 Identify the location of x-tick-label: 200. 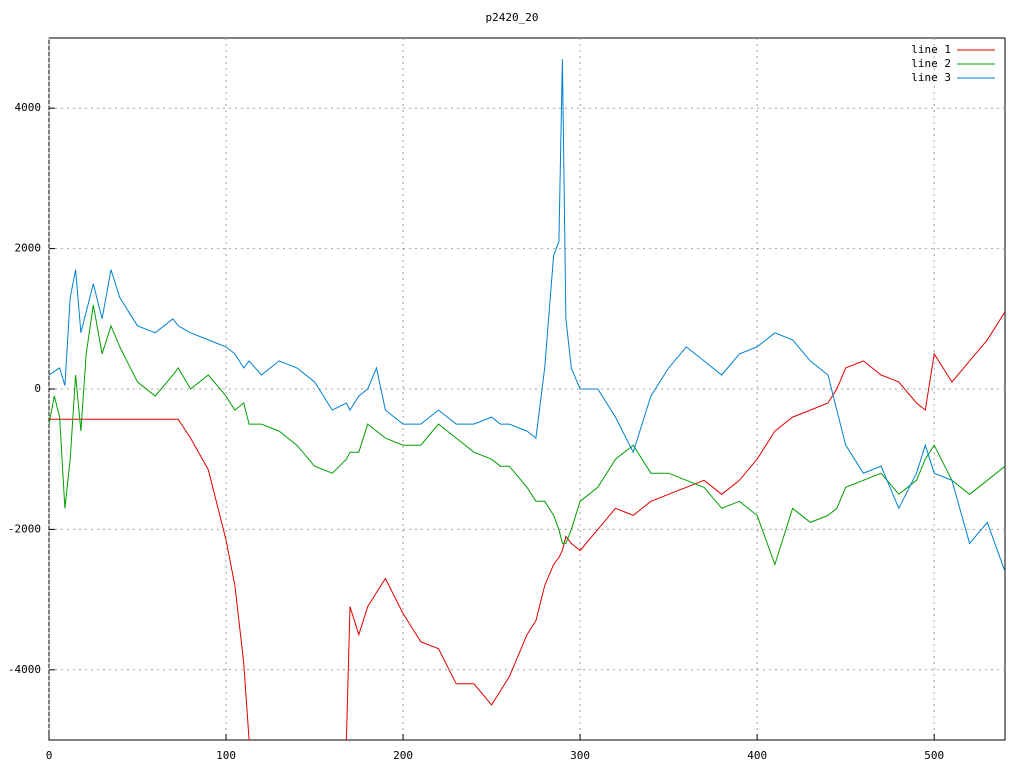
(403, 755).